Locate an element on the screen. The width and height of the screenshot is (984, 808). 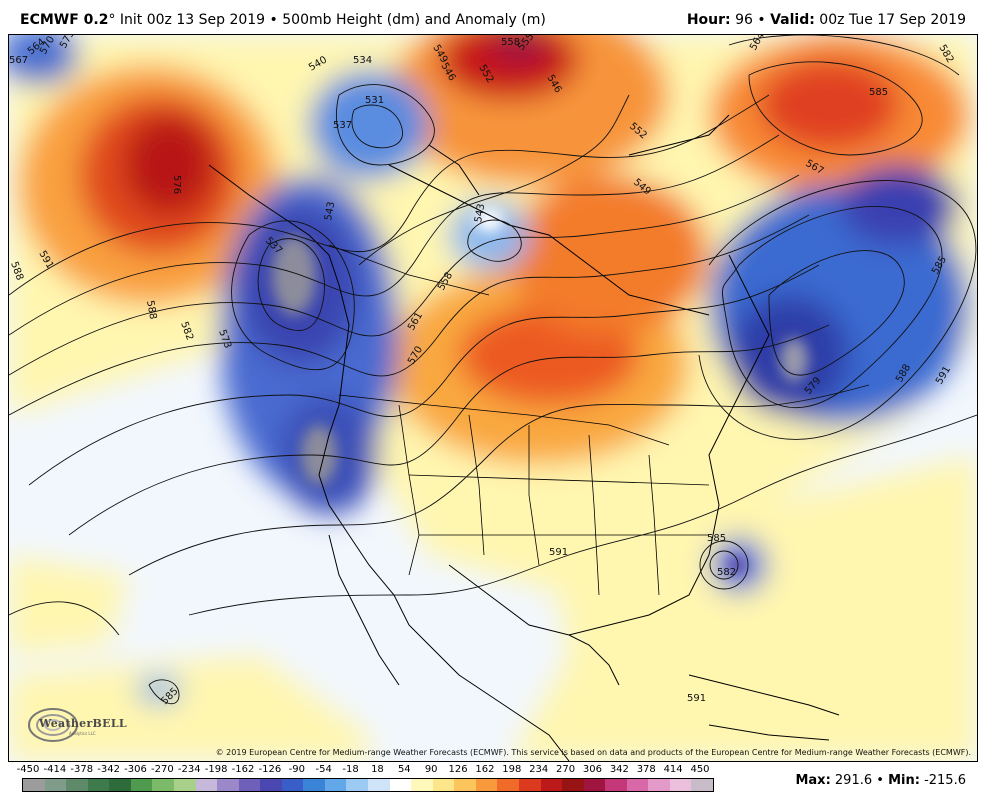
contour-label: 537 is located at coordinates (342, 125).